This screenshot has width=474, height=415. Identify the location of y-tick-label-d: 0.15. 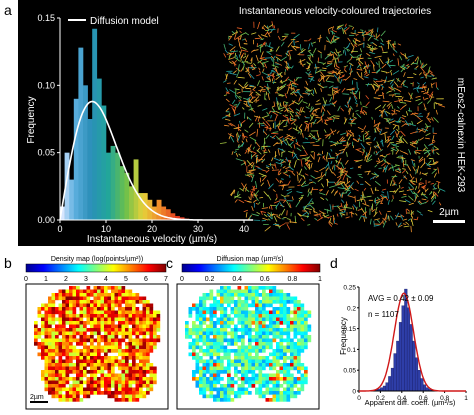
(349, 329).